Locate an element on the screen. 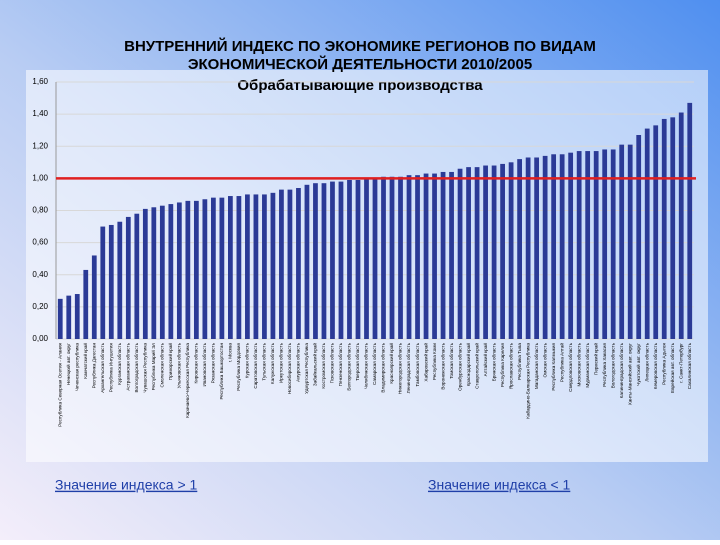  y-tick-label: 1,60 is located at coordinates (40, 81).